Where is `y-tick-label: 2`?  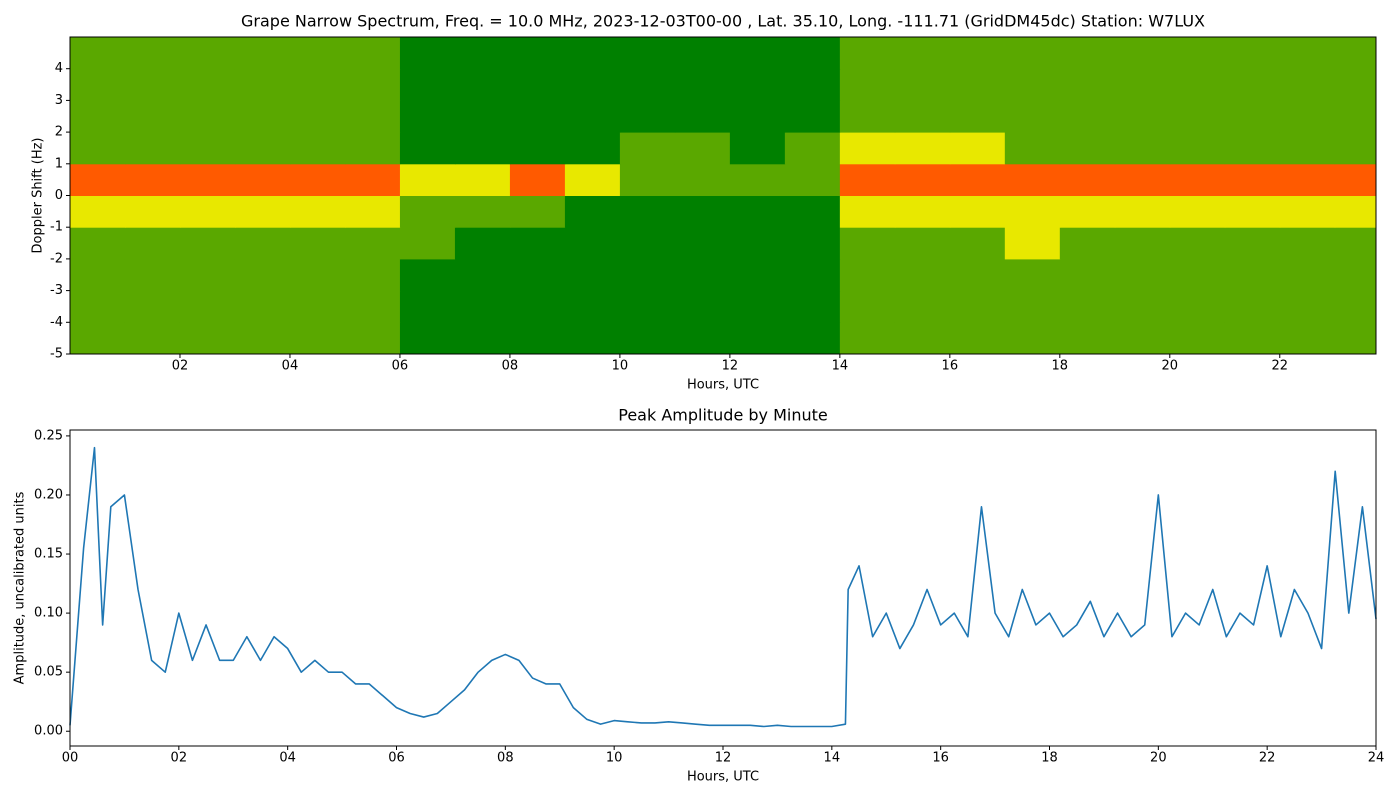
y-tick-label: 2 is located at coordinates (59, 132).